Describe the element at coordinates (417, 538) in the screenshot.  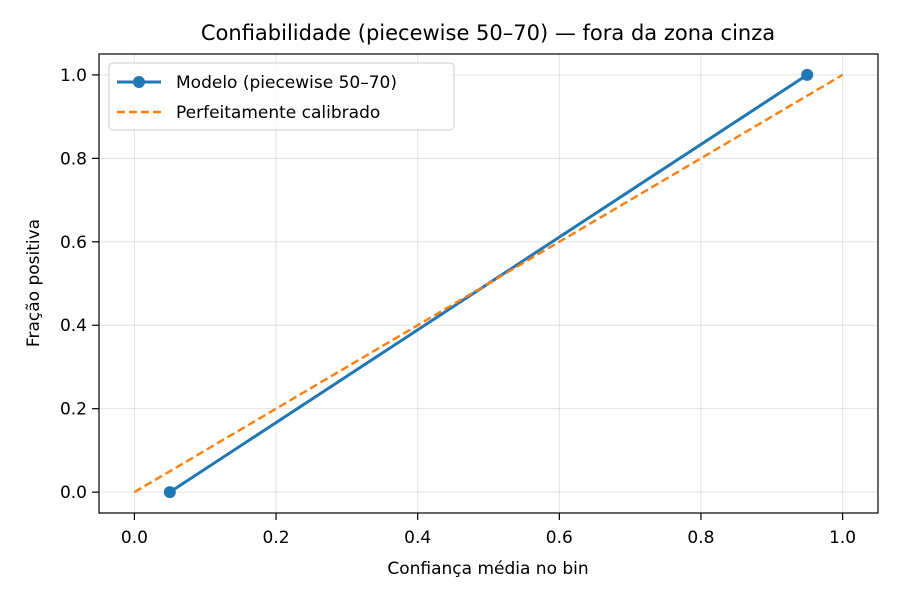
I see `x-tick-label: 0.4` at that location.